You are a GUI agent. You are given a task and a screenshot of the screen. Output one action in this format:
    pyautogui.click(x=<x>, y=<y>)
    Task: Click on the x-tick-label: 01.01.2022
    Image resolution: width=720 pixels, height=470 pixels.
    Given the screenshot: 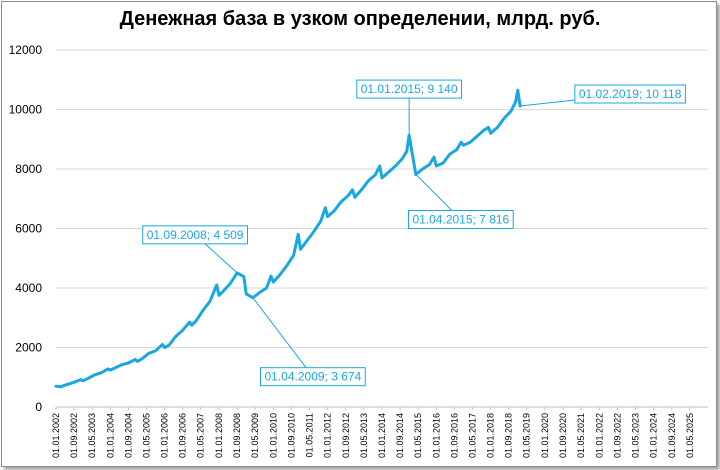 What is the action you would take?
    pyautogui.click(x=599, y=435)
    